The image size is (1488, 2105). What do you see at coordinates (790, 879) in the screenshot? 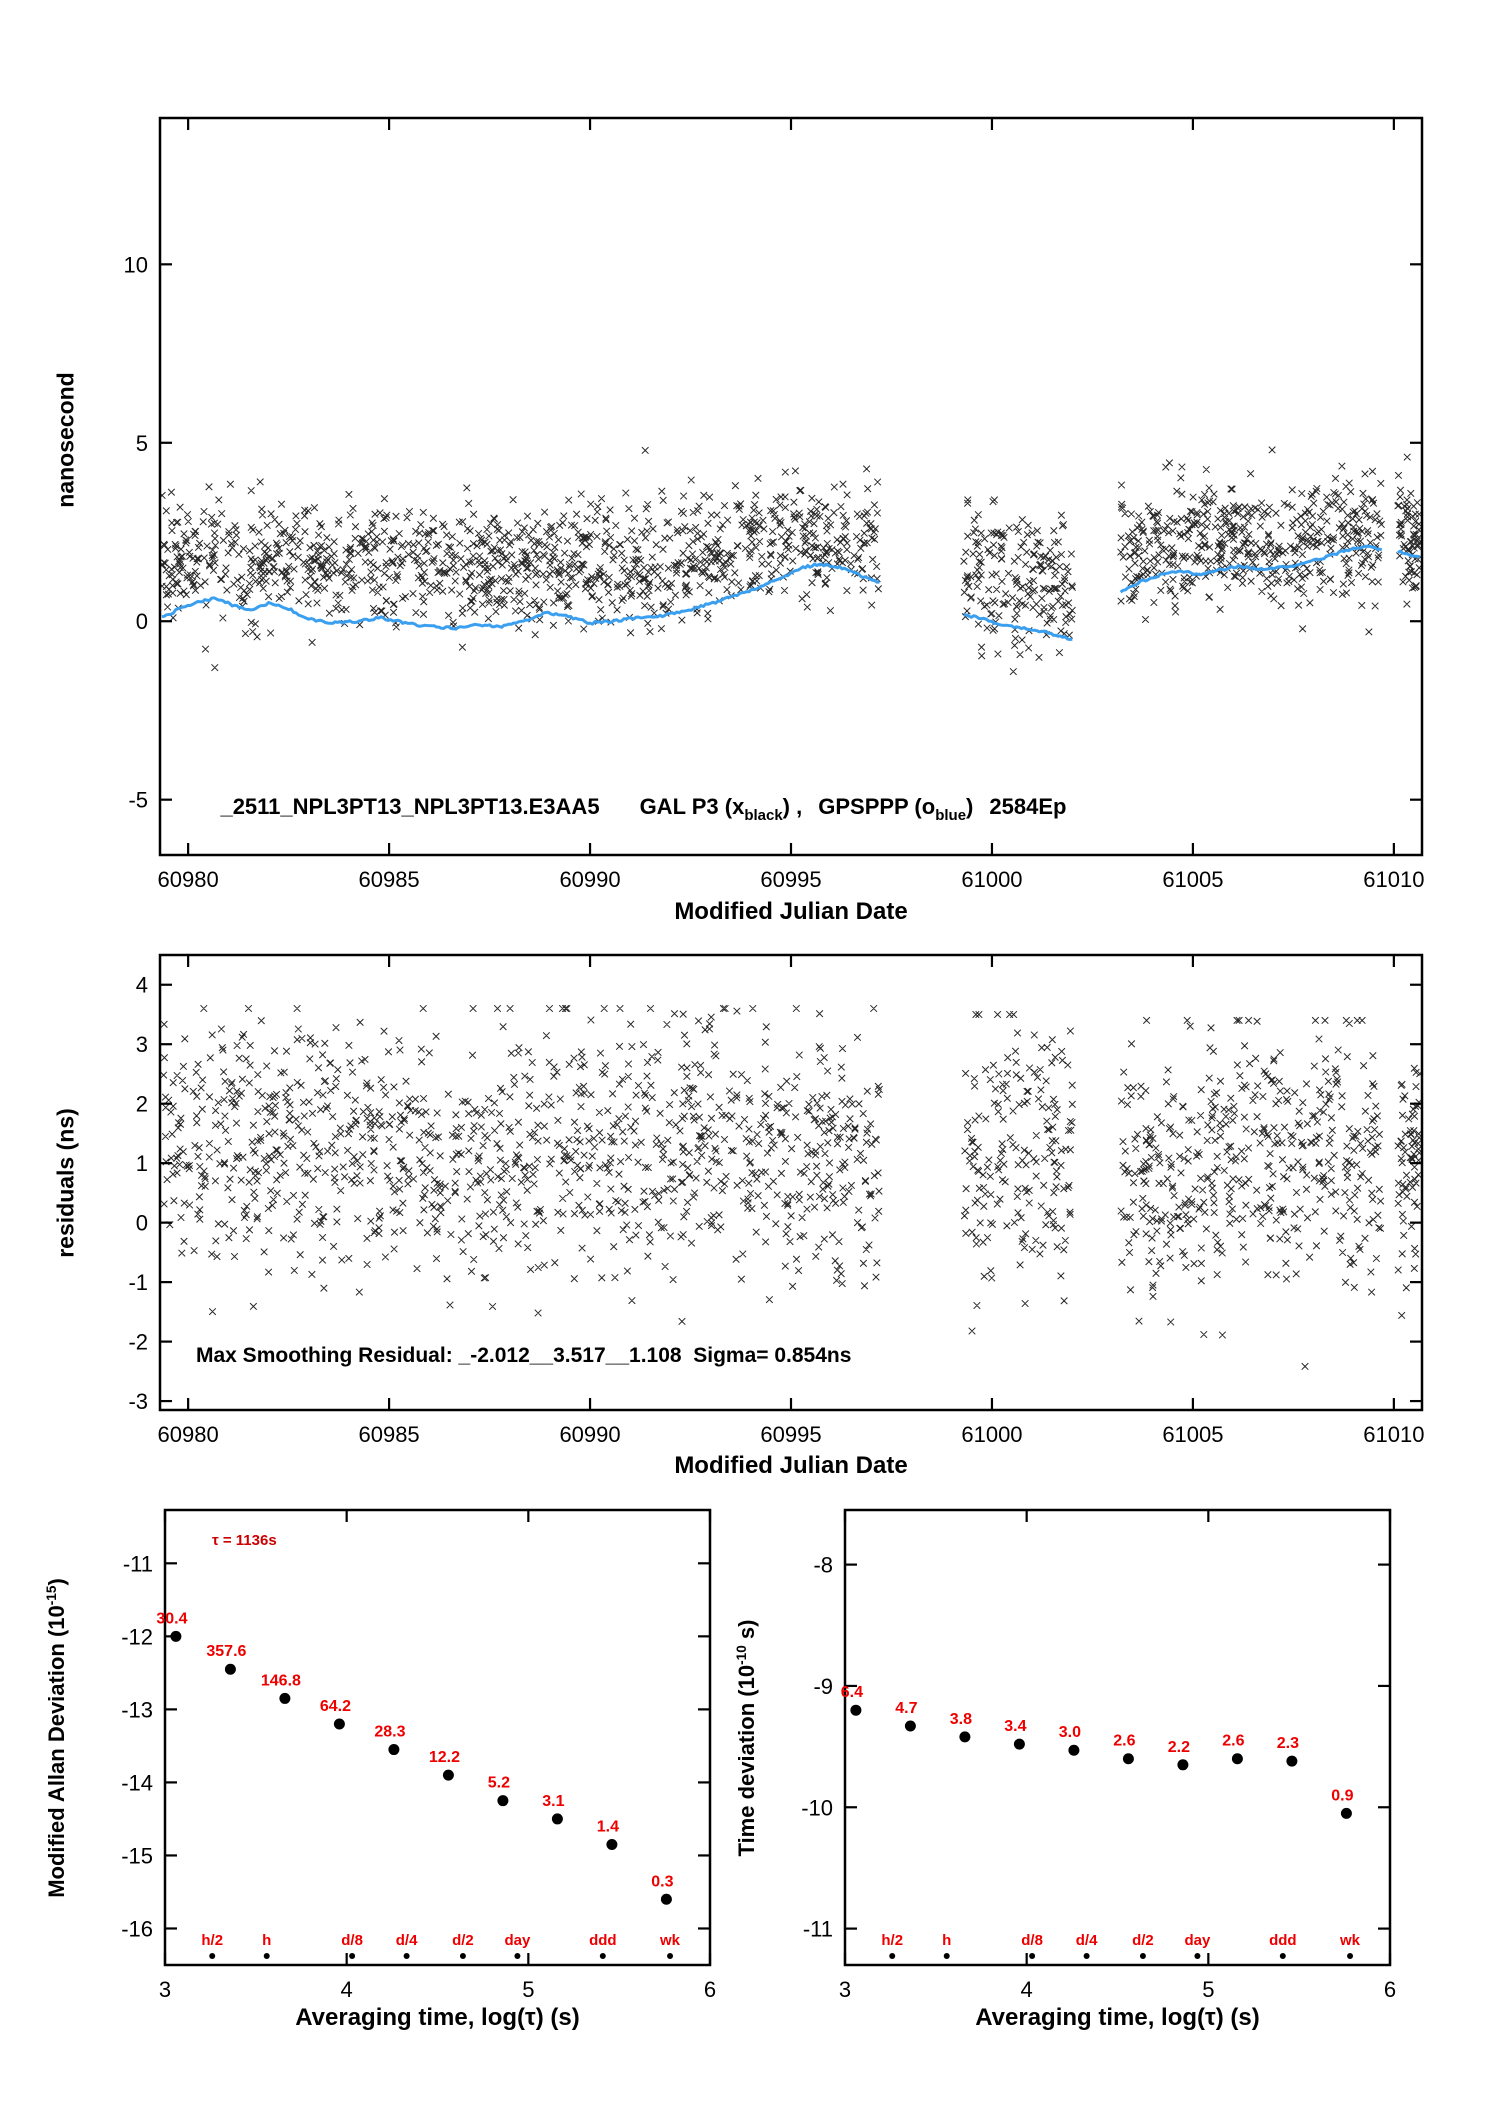
I see `svg-text: 60995` at bounding box center [790, 879].